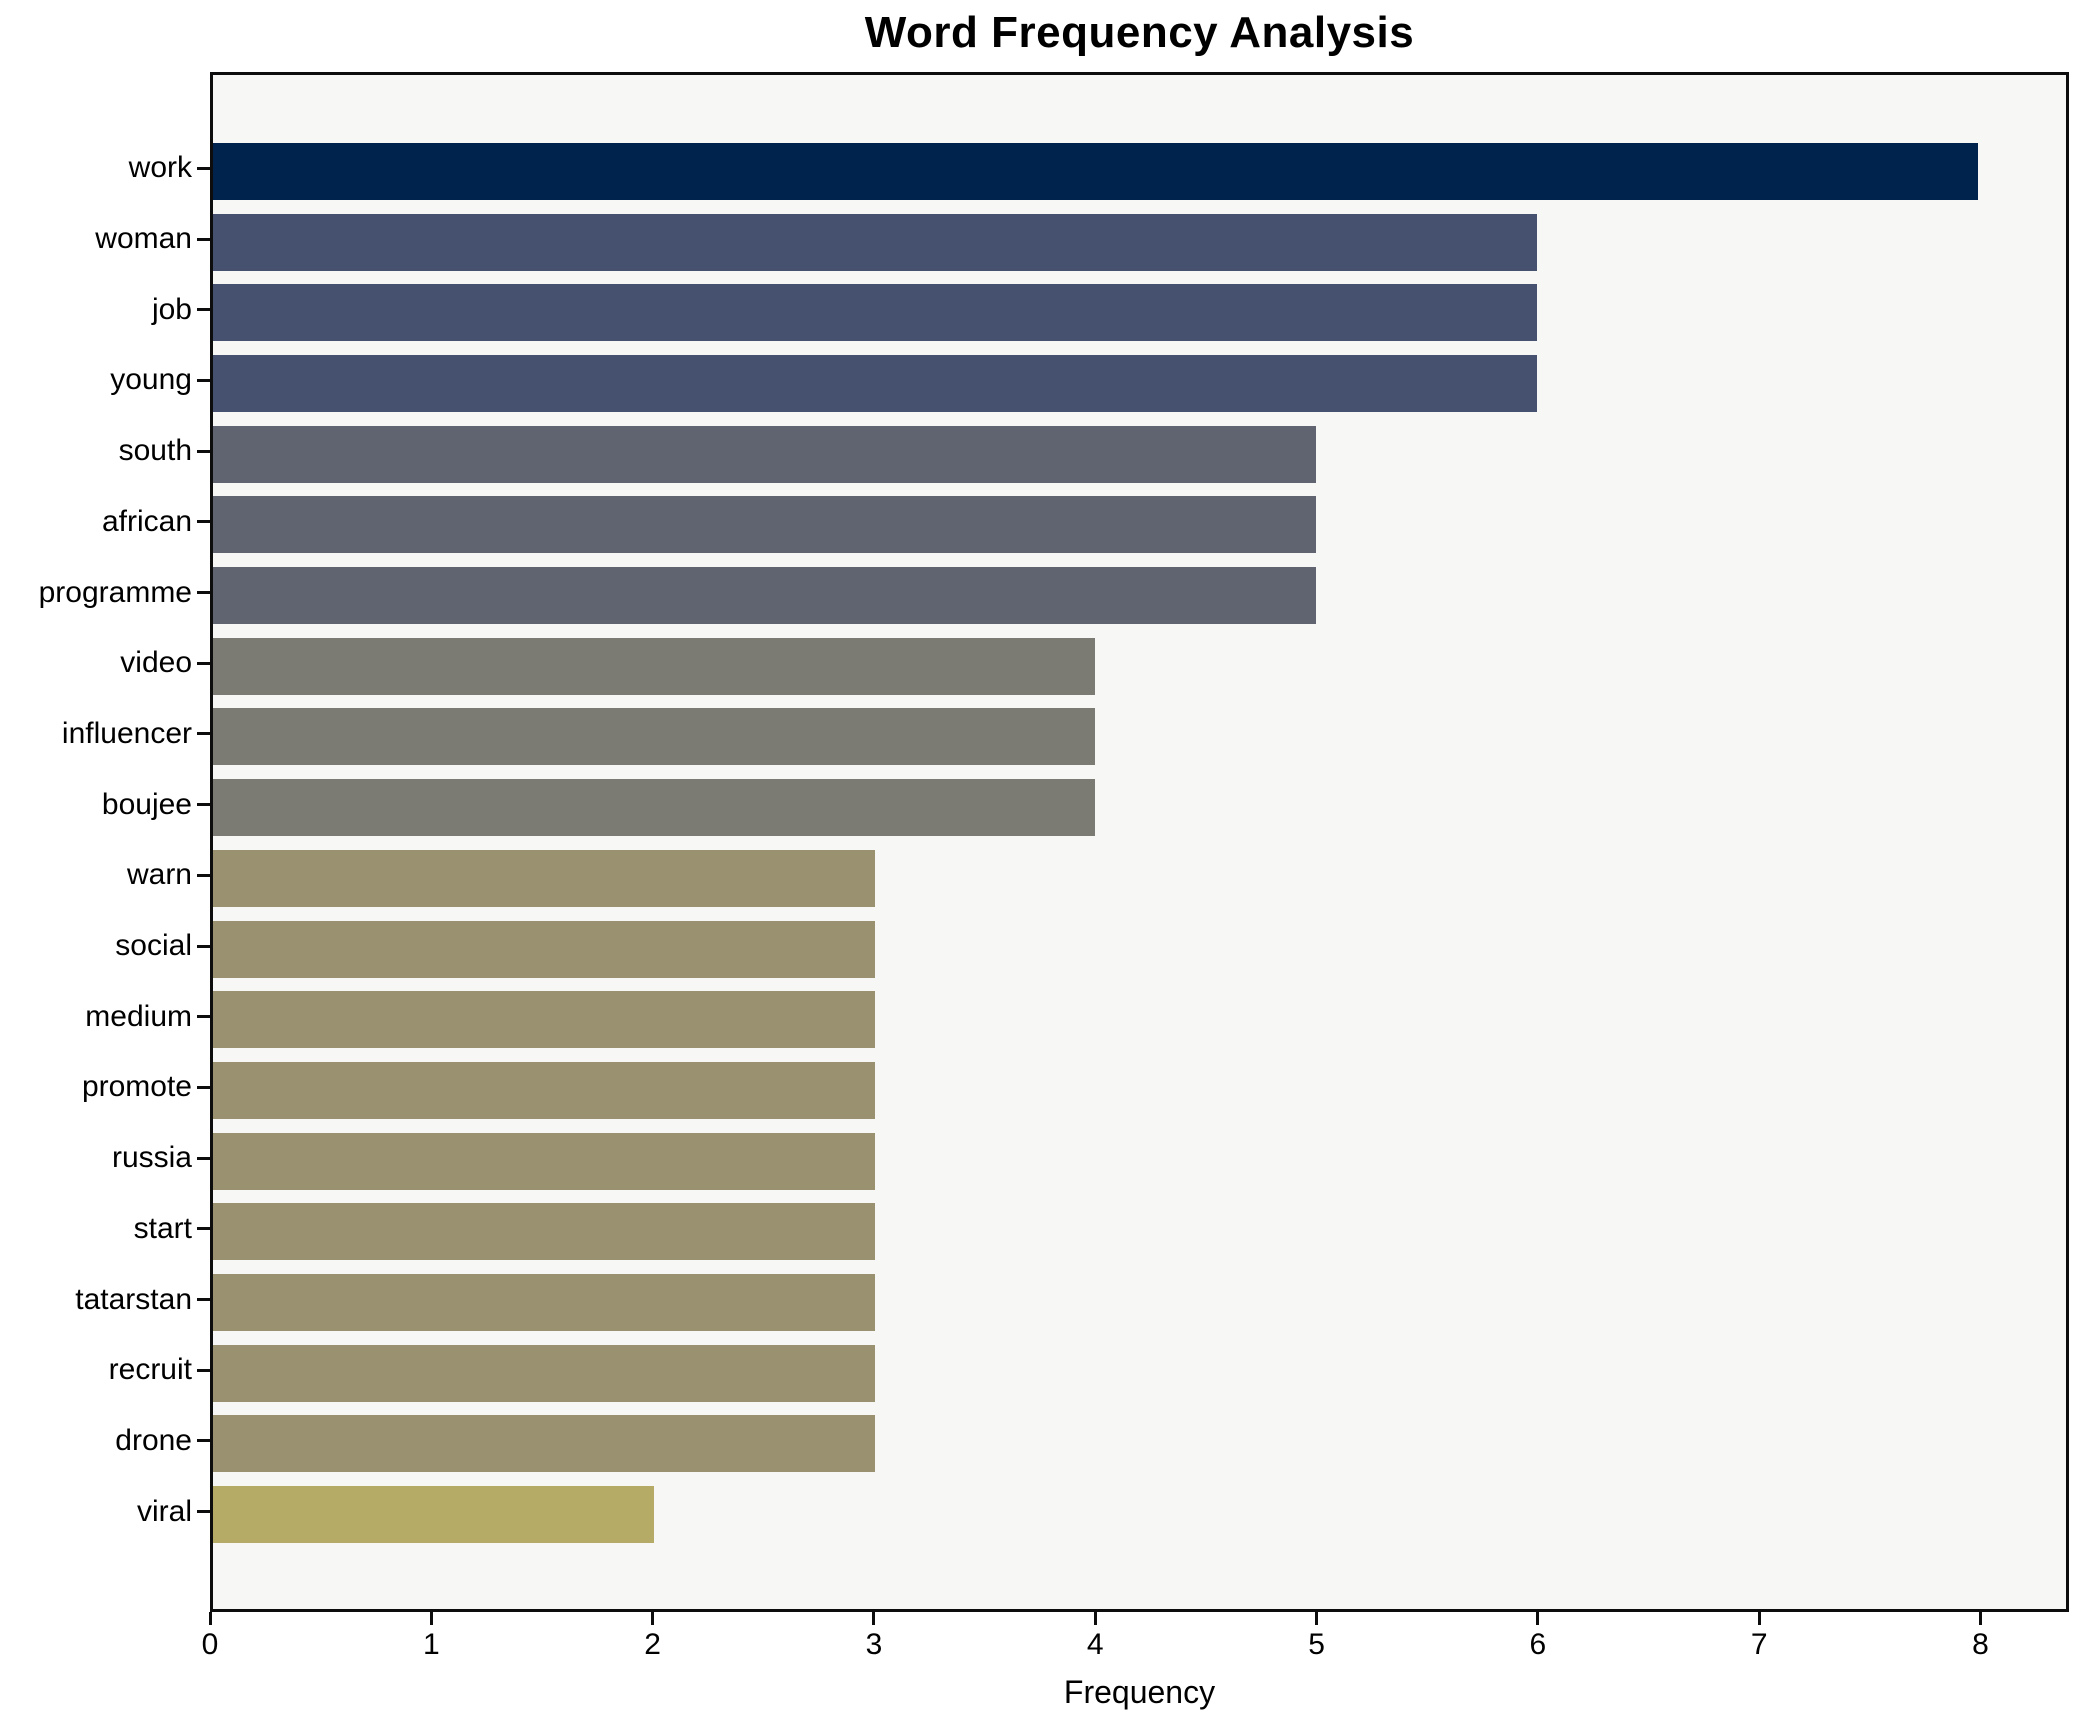 The image size is (2090, 1722). I want to click on x-tick-label: 0, so click(210, 1644).